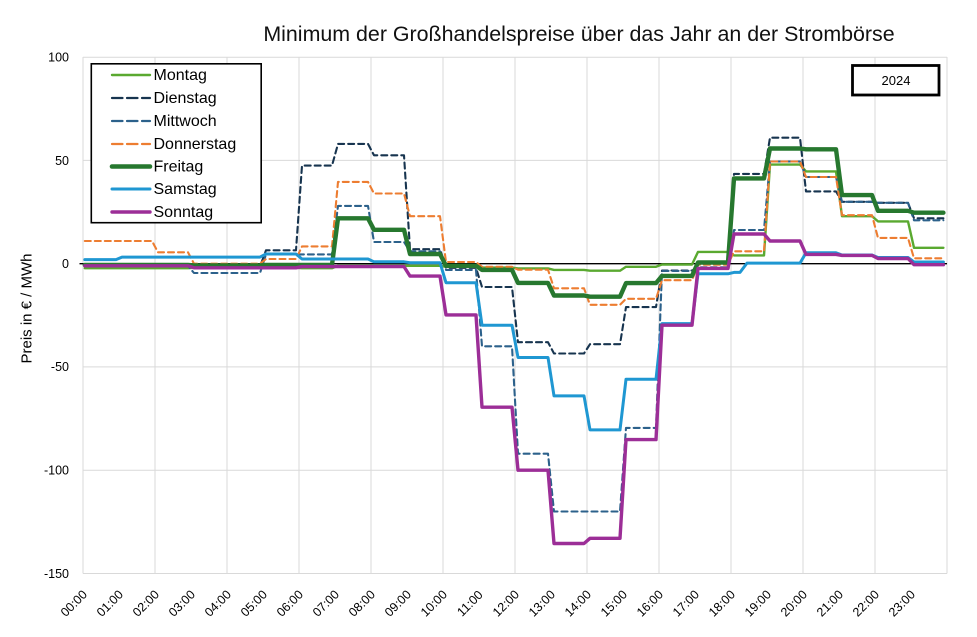 Image resolution: width=977 pixels, height=637 pixels. I want to click on svg-text: -50, so click(60, 367).